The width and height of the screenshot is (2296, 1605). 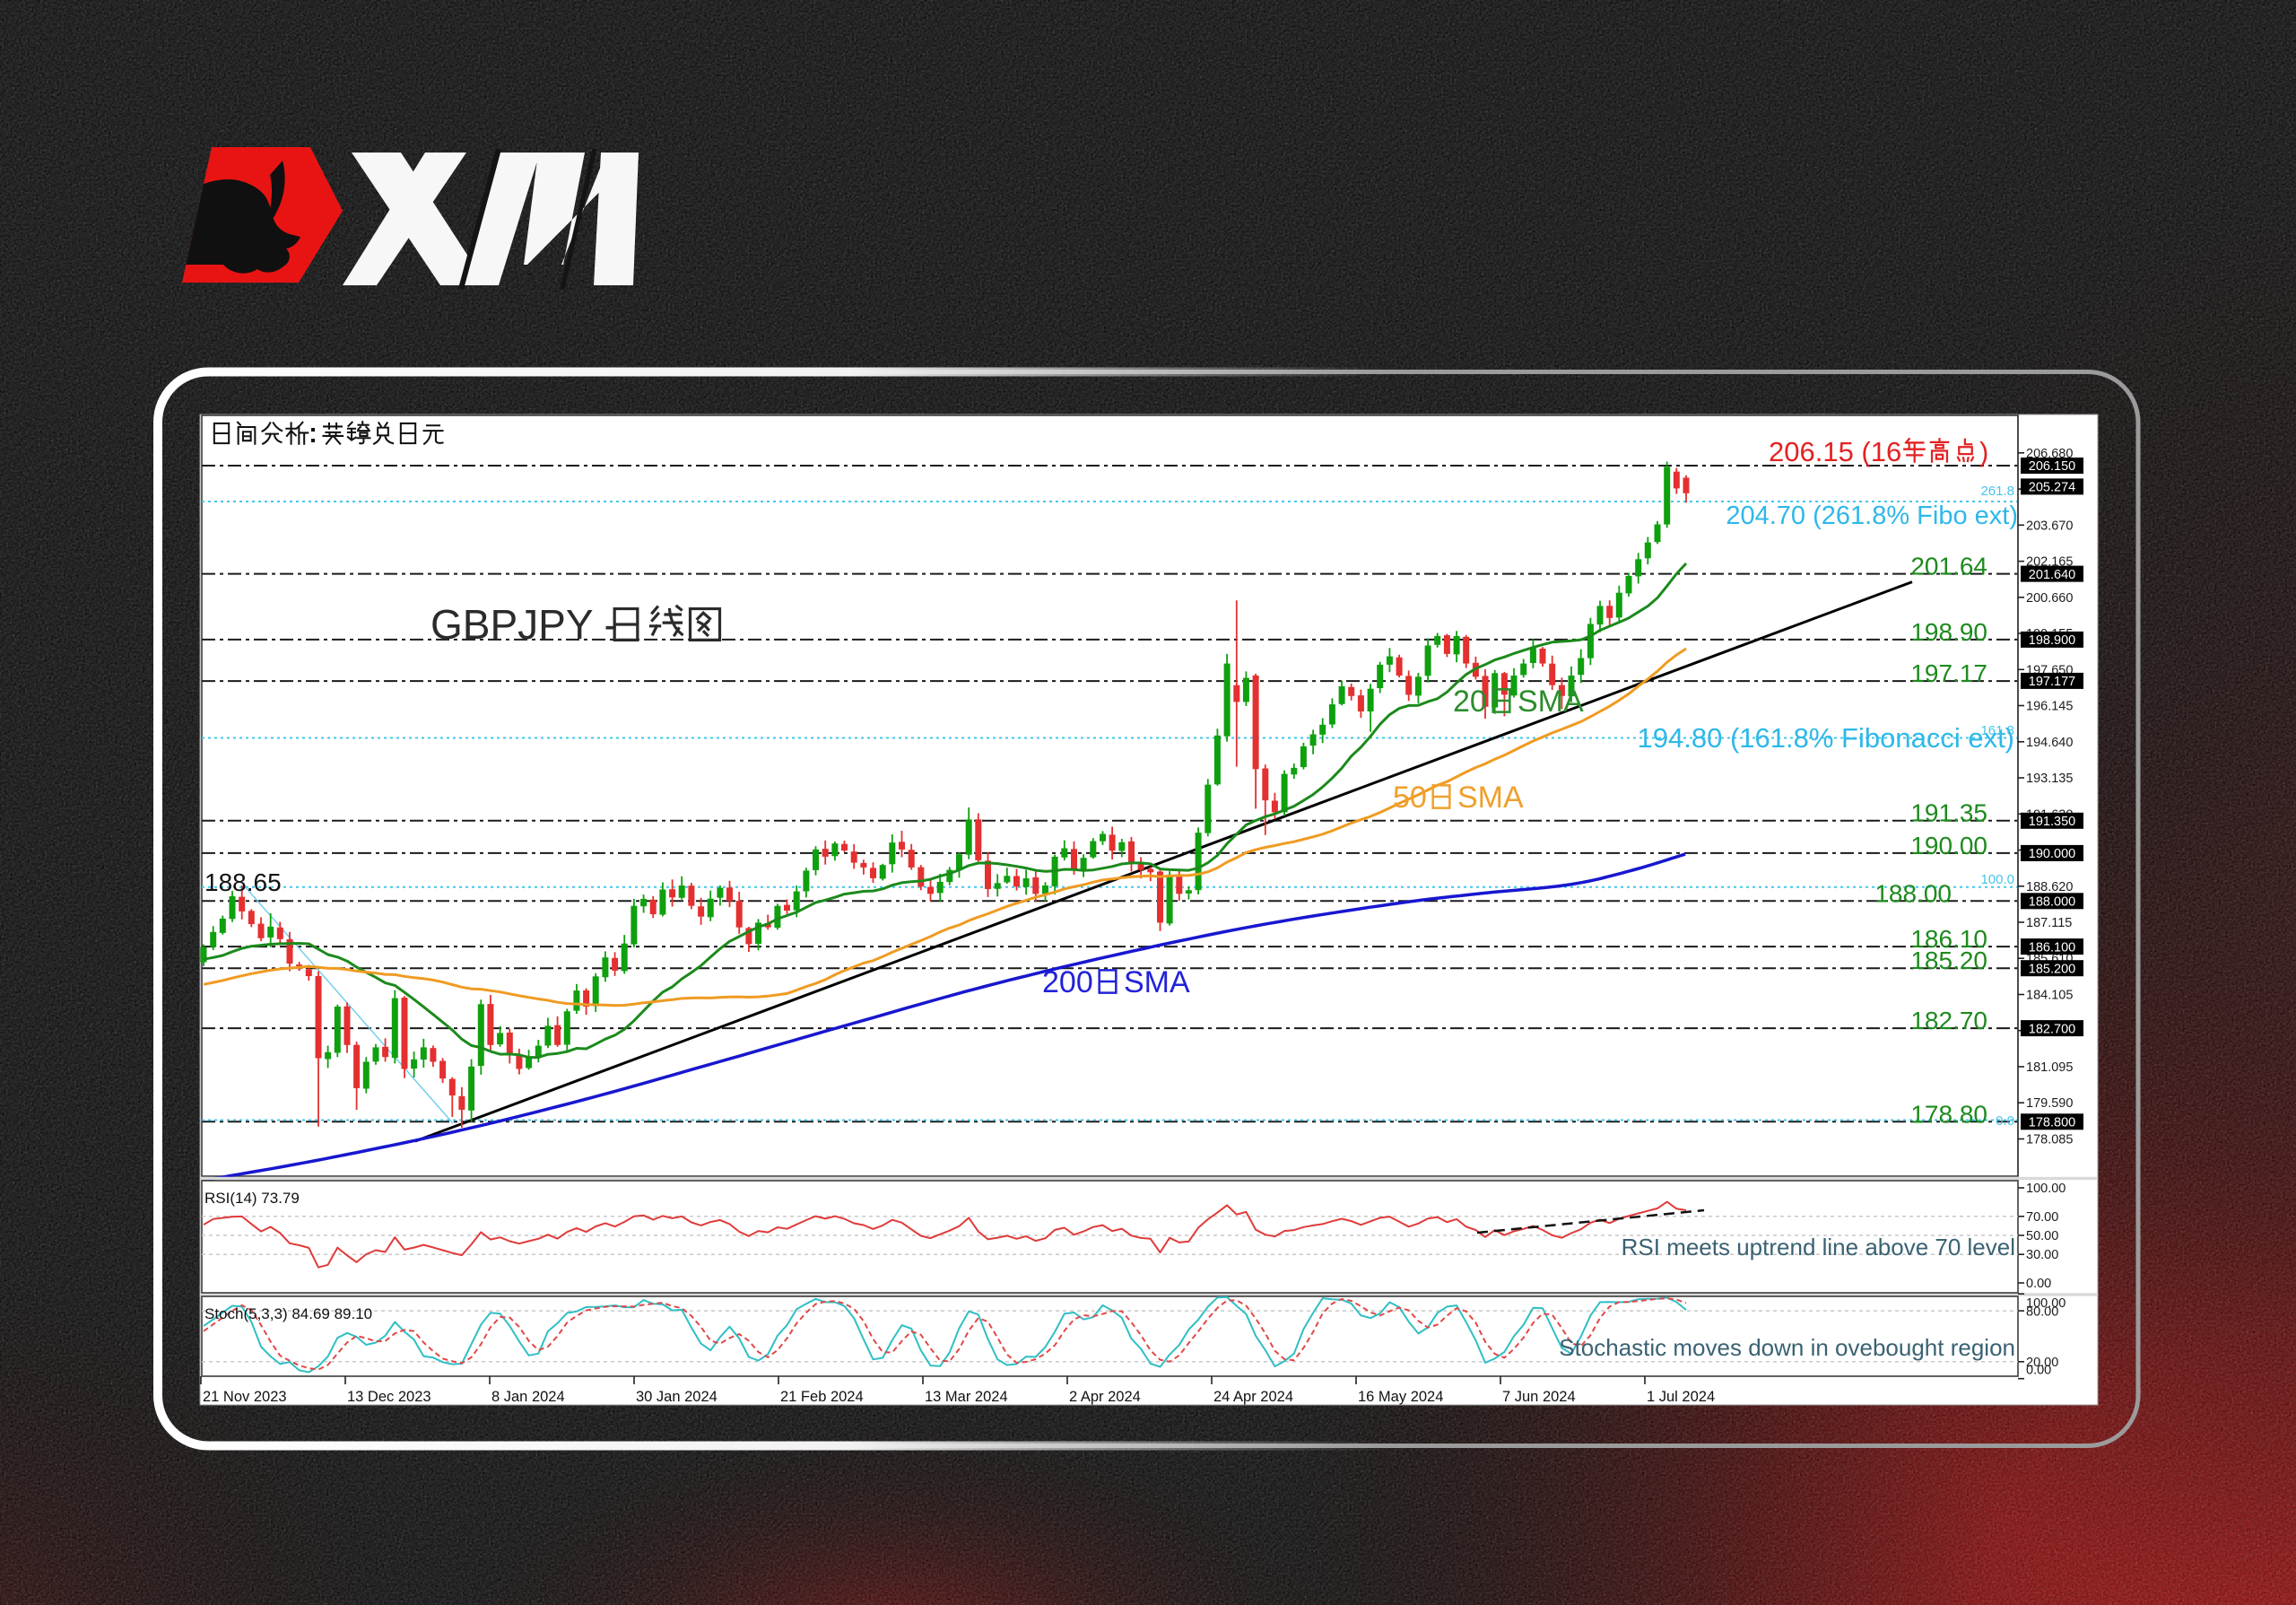 I want to click on svg-text: 198.900, so click(x=2052, y=640).